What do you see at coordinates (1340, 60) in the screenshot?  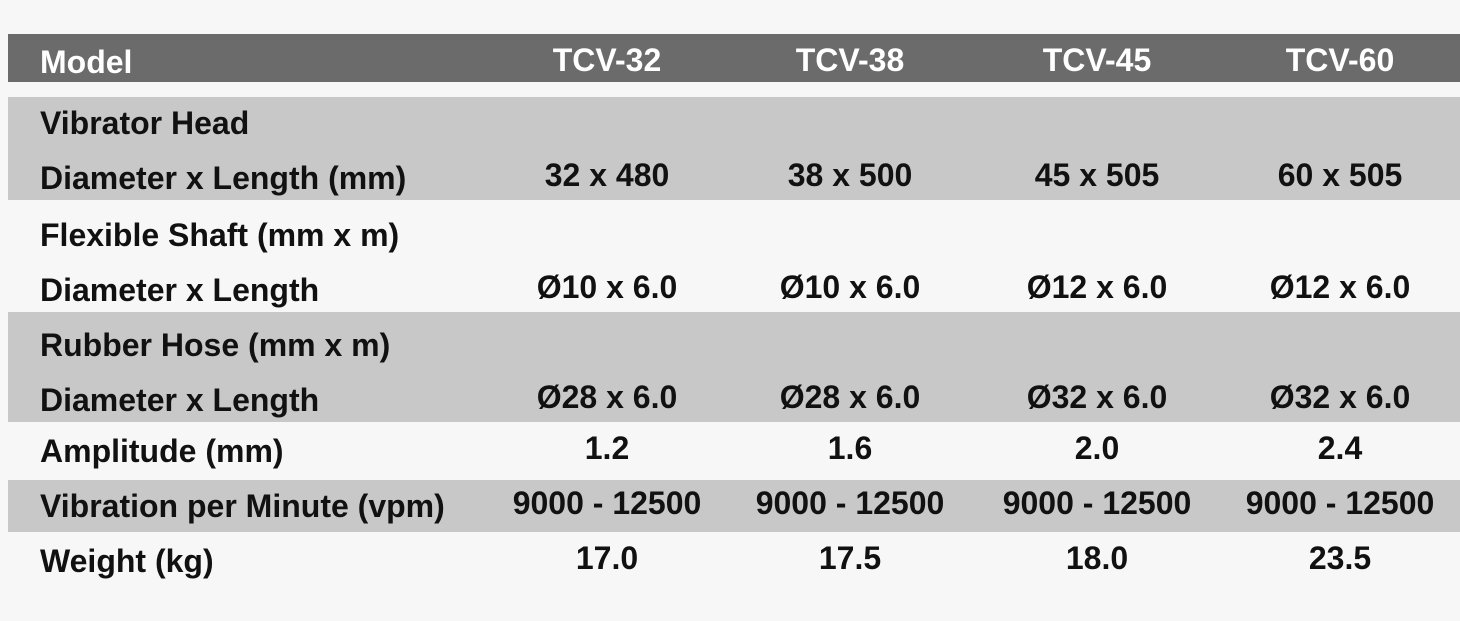 I see `model-header: TCV-60` at bounding box center [1340, 60].